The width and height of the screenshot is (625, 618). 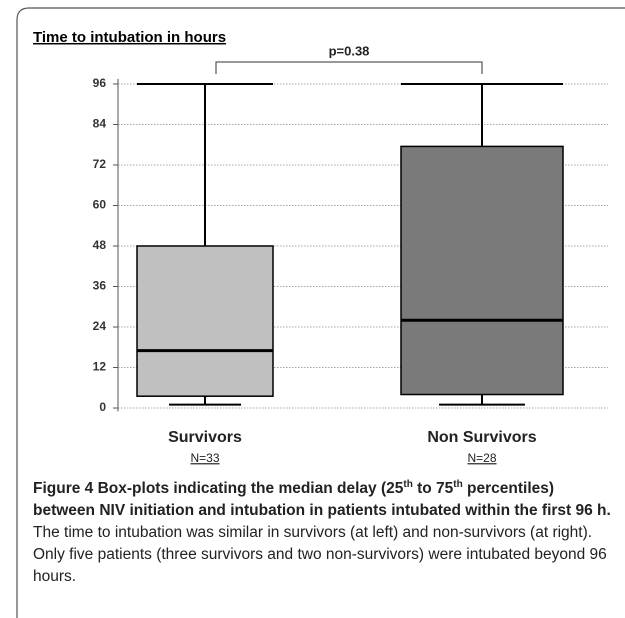 What do you see at coordinates (100, 124) in the screenshot?
I see `y-tick-label: 84` at bounding box center [100, 124].